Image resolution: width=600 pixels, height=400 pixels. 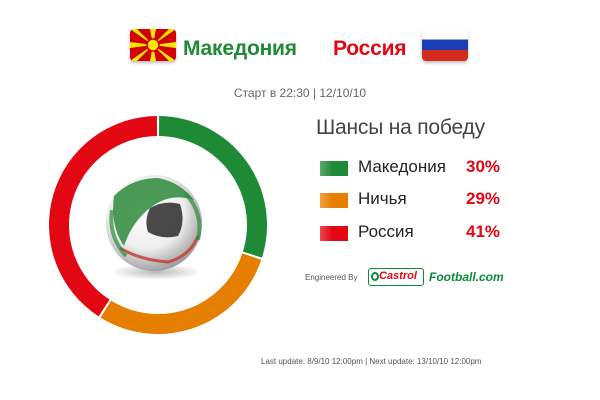 I want to click on engineered-by-label: Engineered By, so click(x=331, y=277).